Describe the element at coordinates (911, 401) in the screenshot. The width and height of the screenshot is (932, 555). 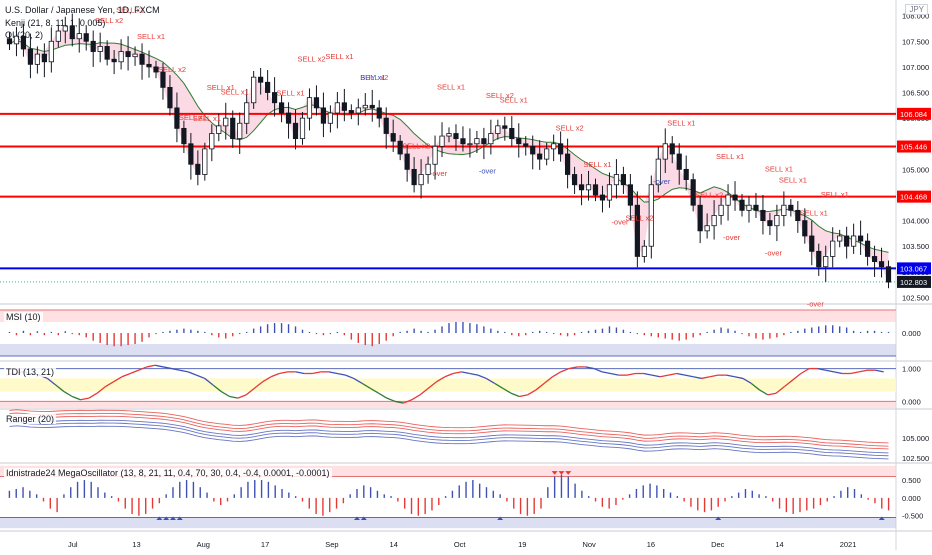
I see `tdi-tick-label: 0.000` at that location.